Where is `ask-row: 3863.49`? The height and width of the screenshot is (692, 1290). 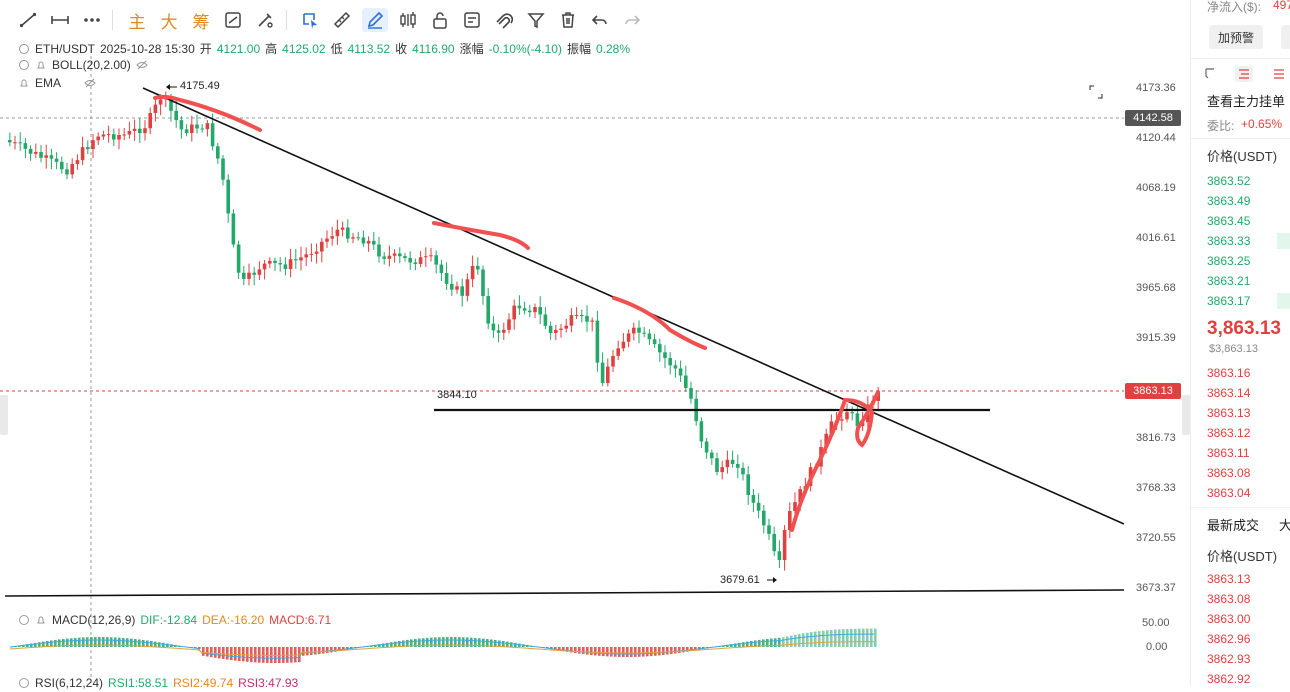 ask-row: 3863.49 is located at coordinates (1229, 201).